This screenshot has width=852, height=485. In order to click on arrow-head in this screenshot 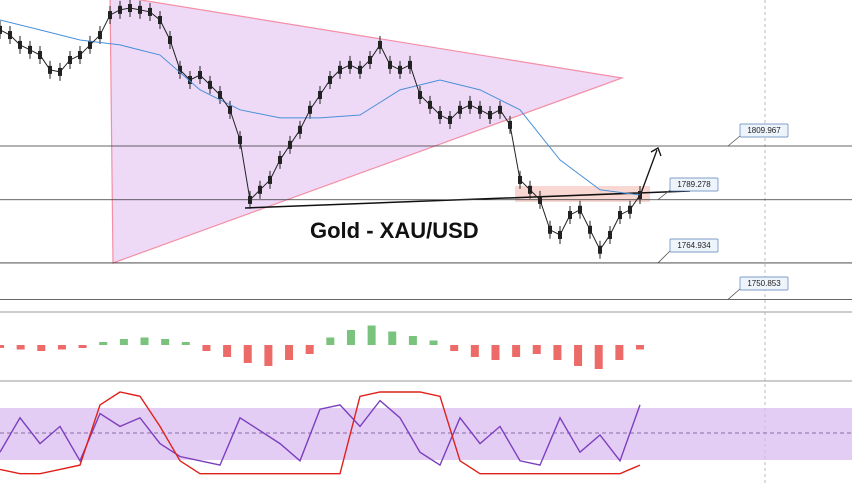, I will do `click(656, 152)`.